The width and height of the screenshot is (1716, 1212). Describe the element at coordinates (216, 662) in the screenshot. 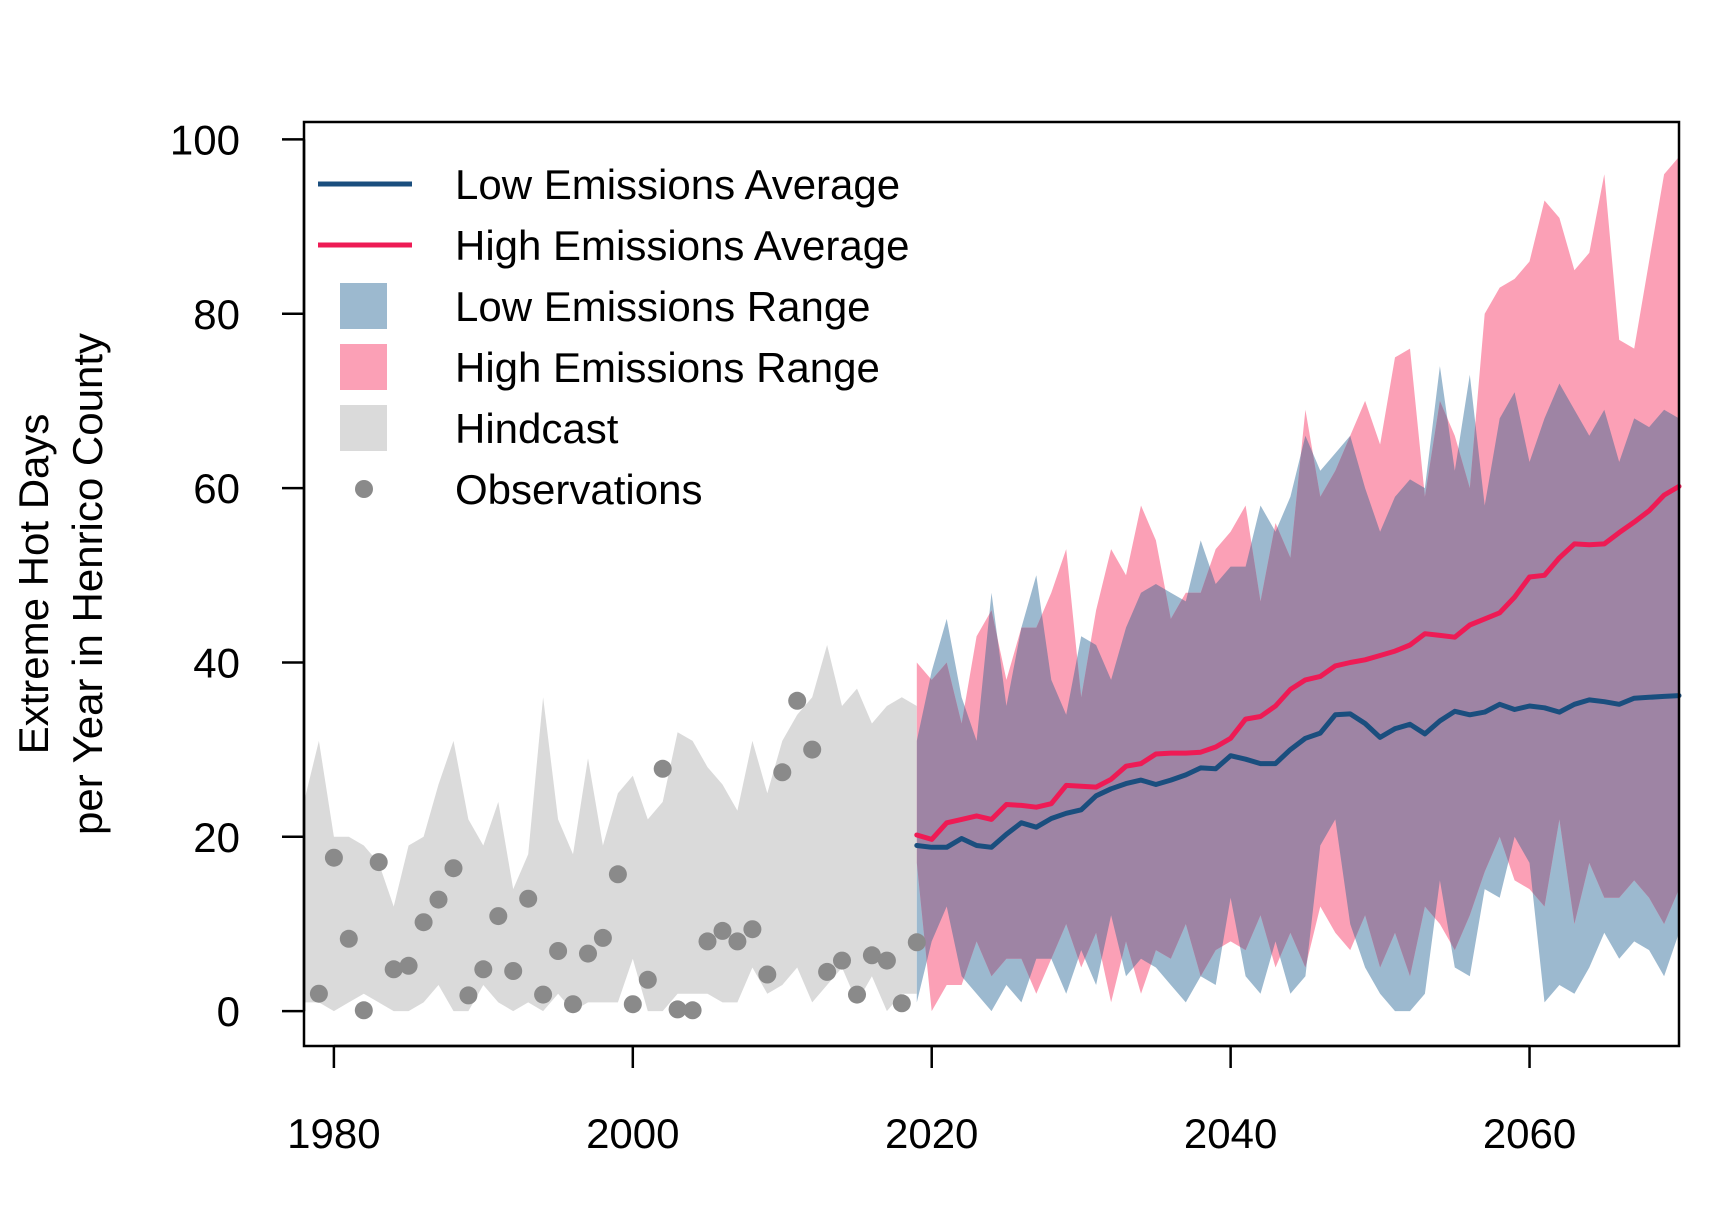

I see `y-axis-tick-label: 40` at that location.